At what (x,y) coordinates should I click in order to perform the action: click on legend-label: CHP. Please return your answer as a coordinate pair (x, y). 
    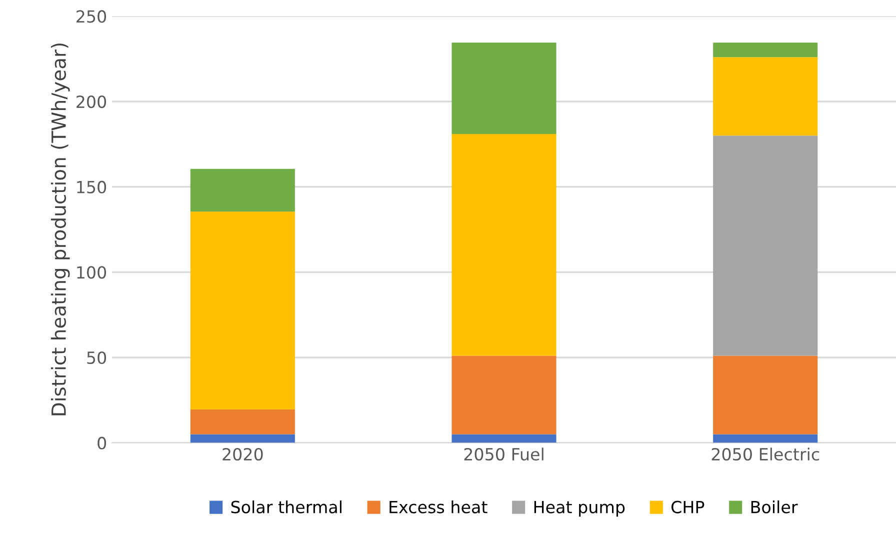
    Looking at the image, I should click on (687, 507).